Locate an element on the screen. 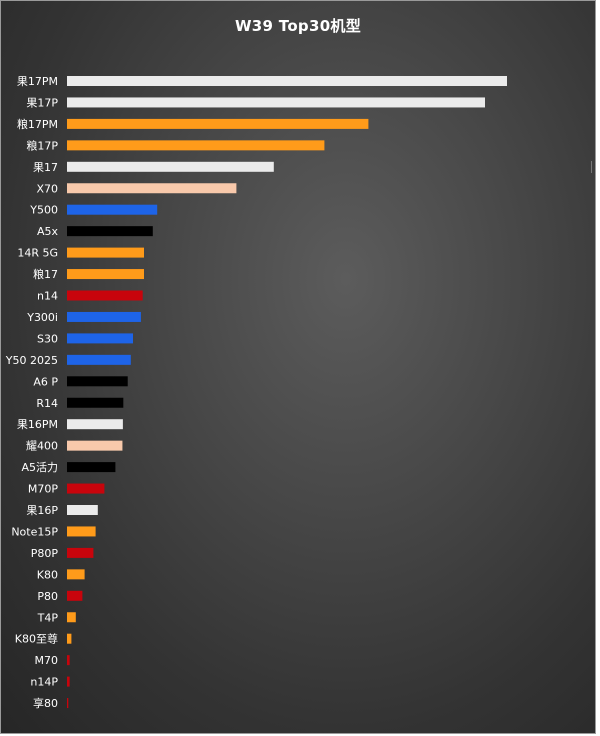 The image size is (600, 736). category-label: 享80 is located at coordinates (45, 703).